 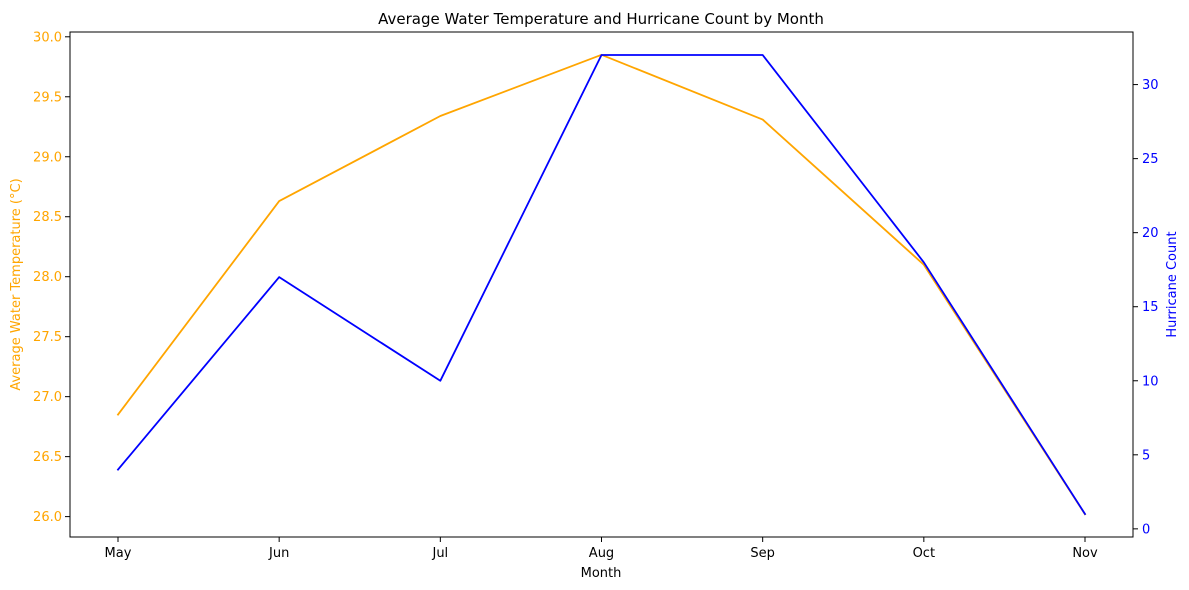 What do you see at coordinates (439, 553) in the screenshot?
I see `x-tick-label: Jul` at bounding box center [439, 553].